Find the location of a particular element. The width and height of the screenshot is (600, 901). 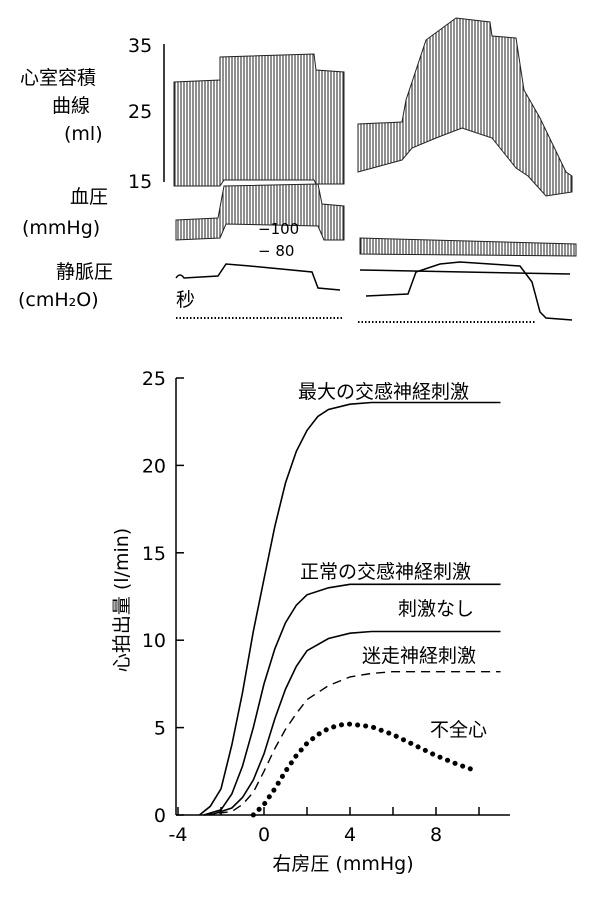

series-label: 不全心 is located at coordinates (458, 730).